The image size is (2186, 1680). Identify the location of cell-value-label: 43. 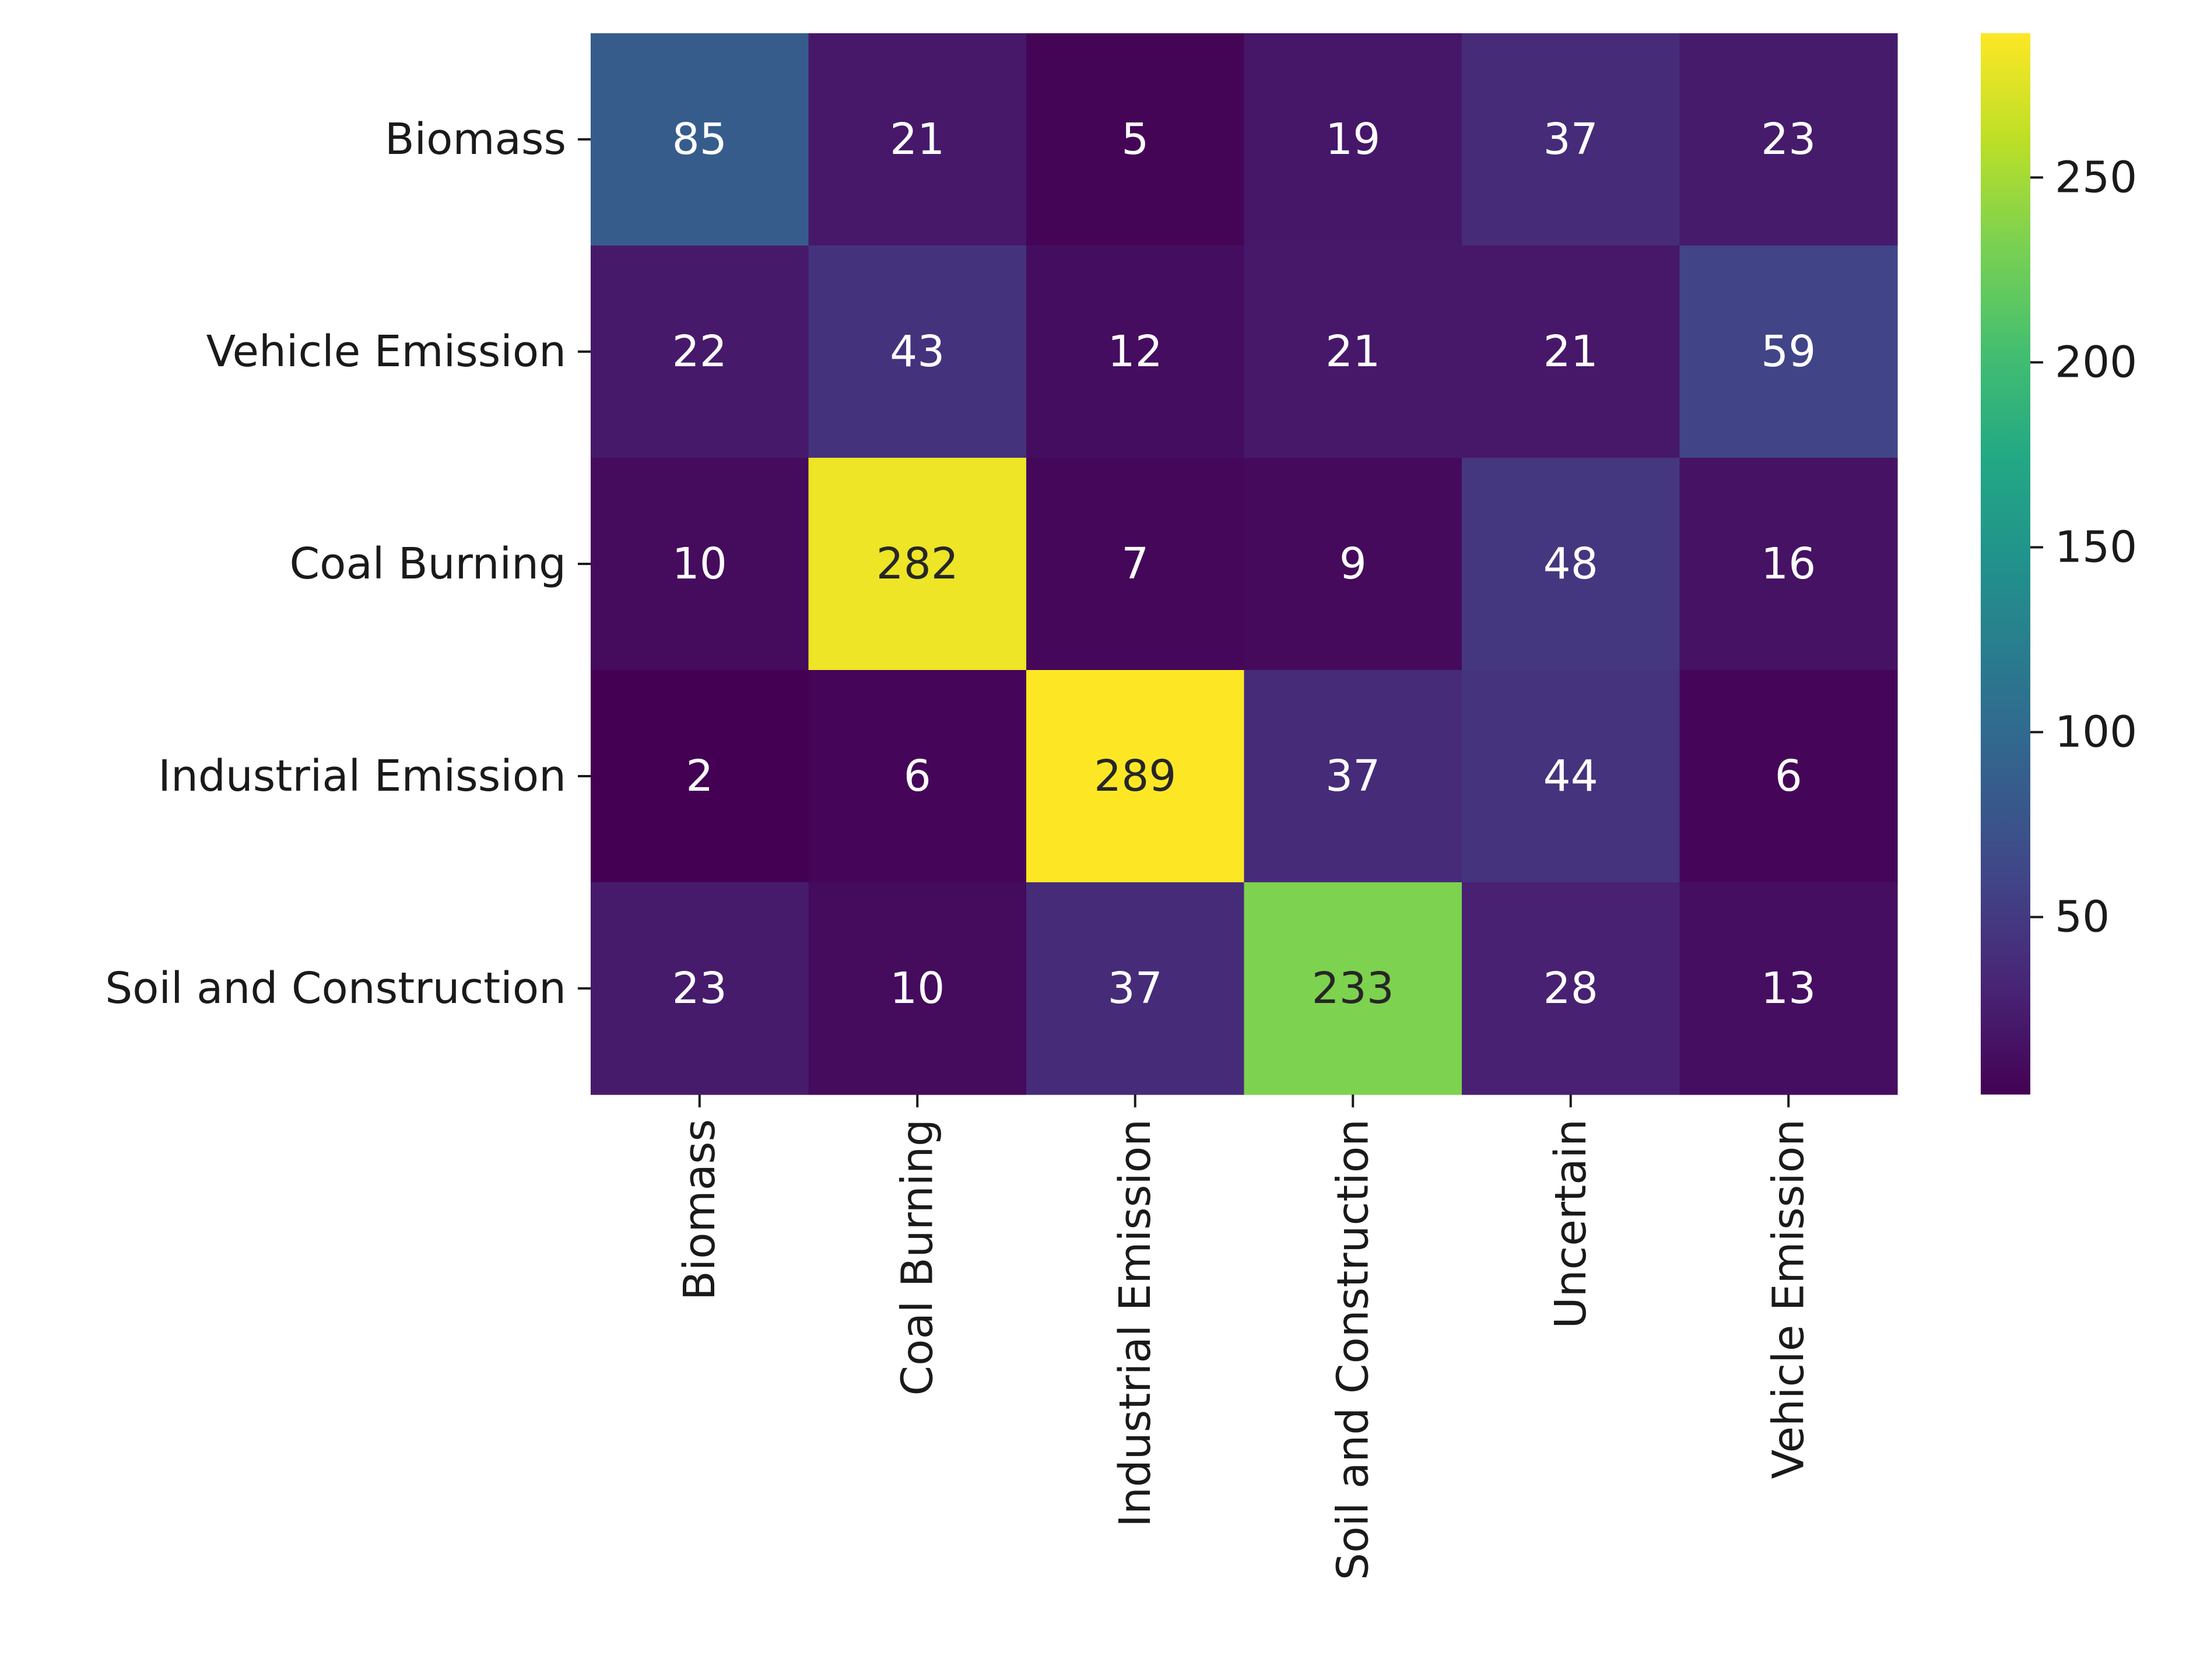
(917, 352).